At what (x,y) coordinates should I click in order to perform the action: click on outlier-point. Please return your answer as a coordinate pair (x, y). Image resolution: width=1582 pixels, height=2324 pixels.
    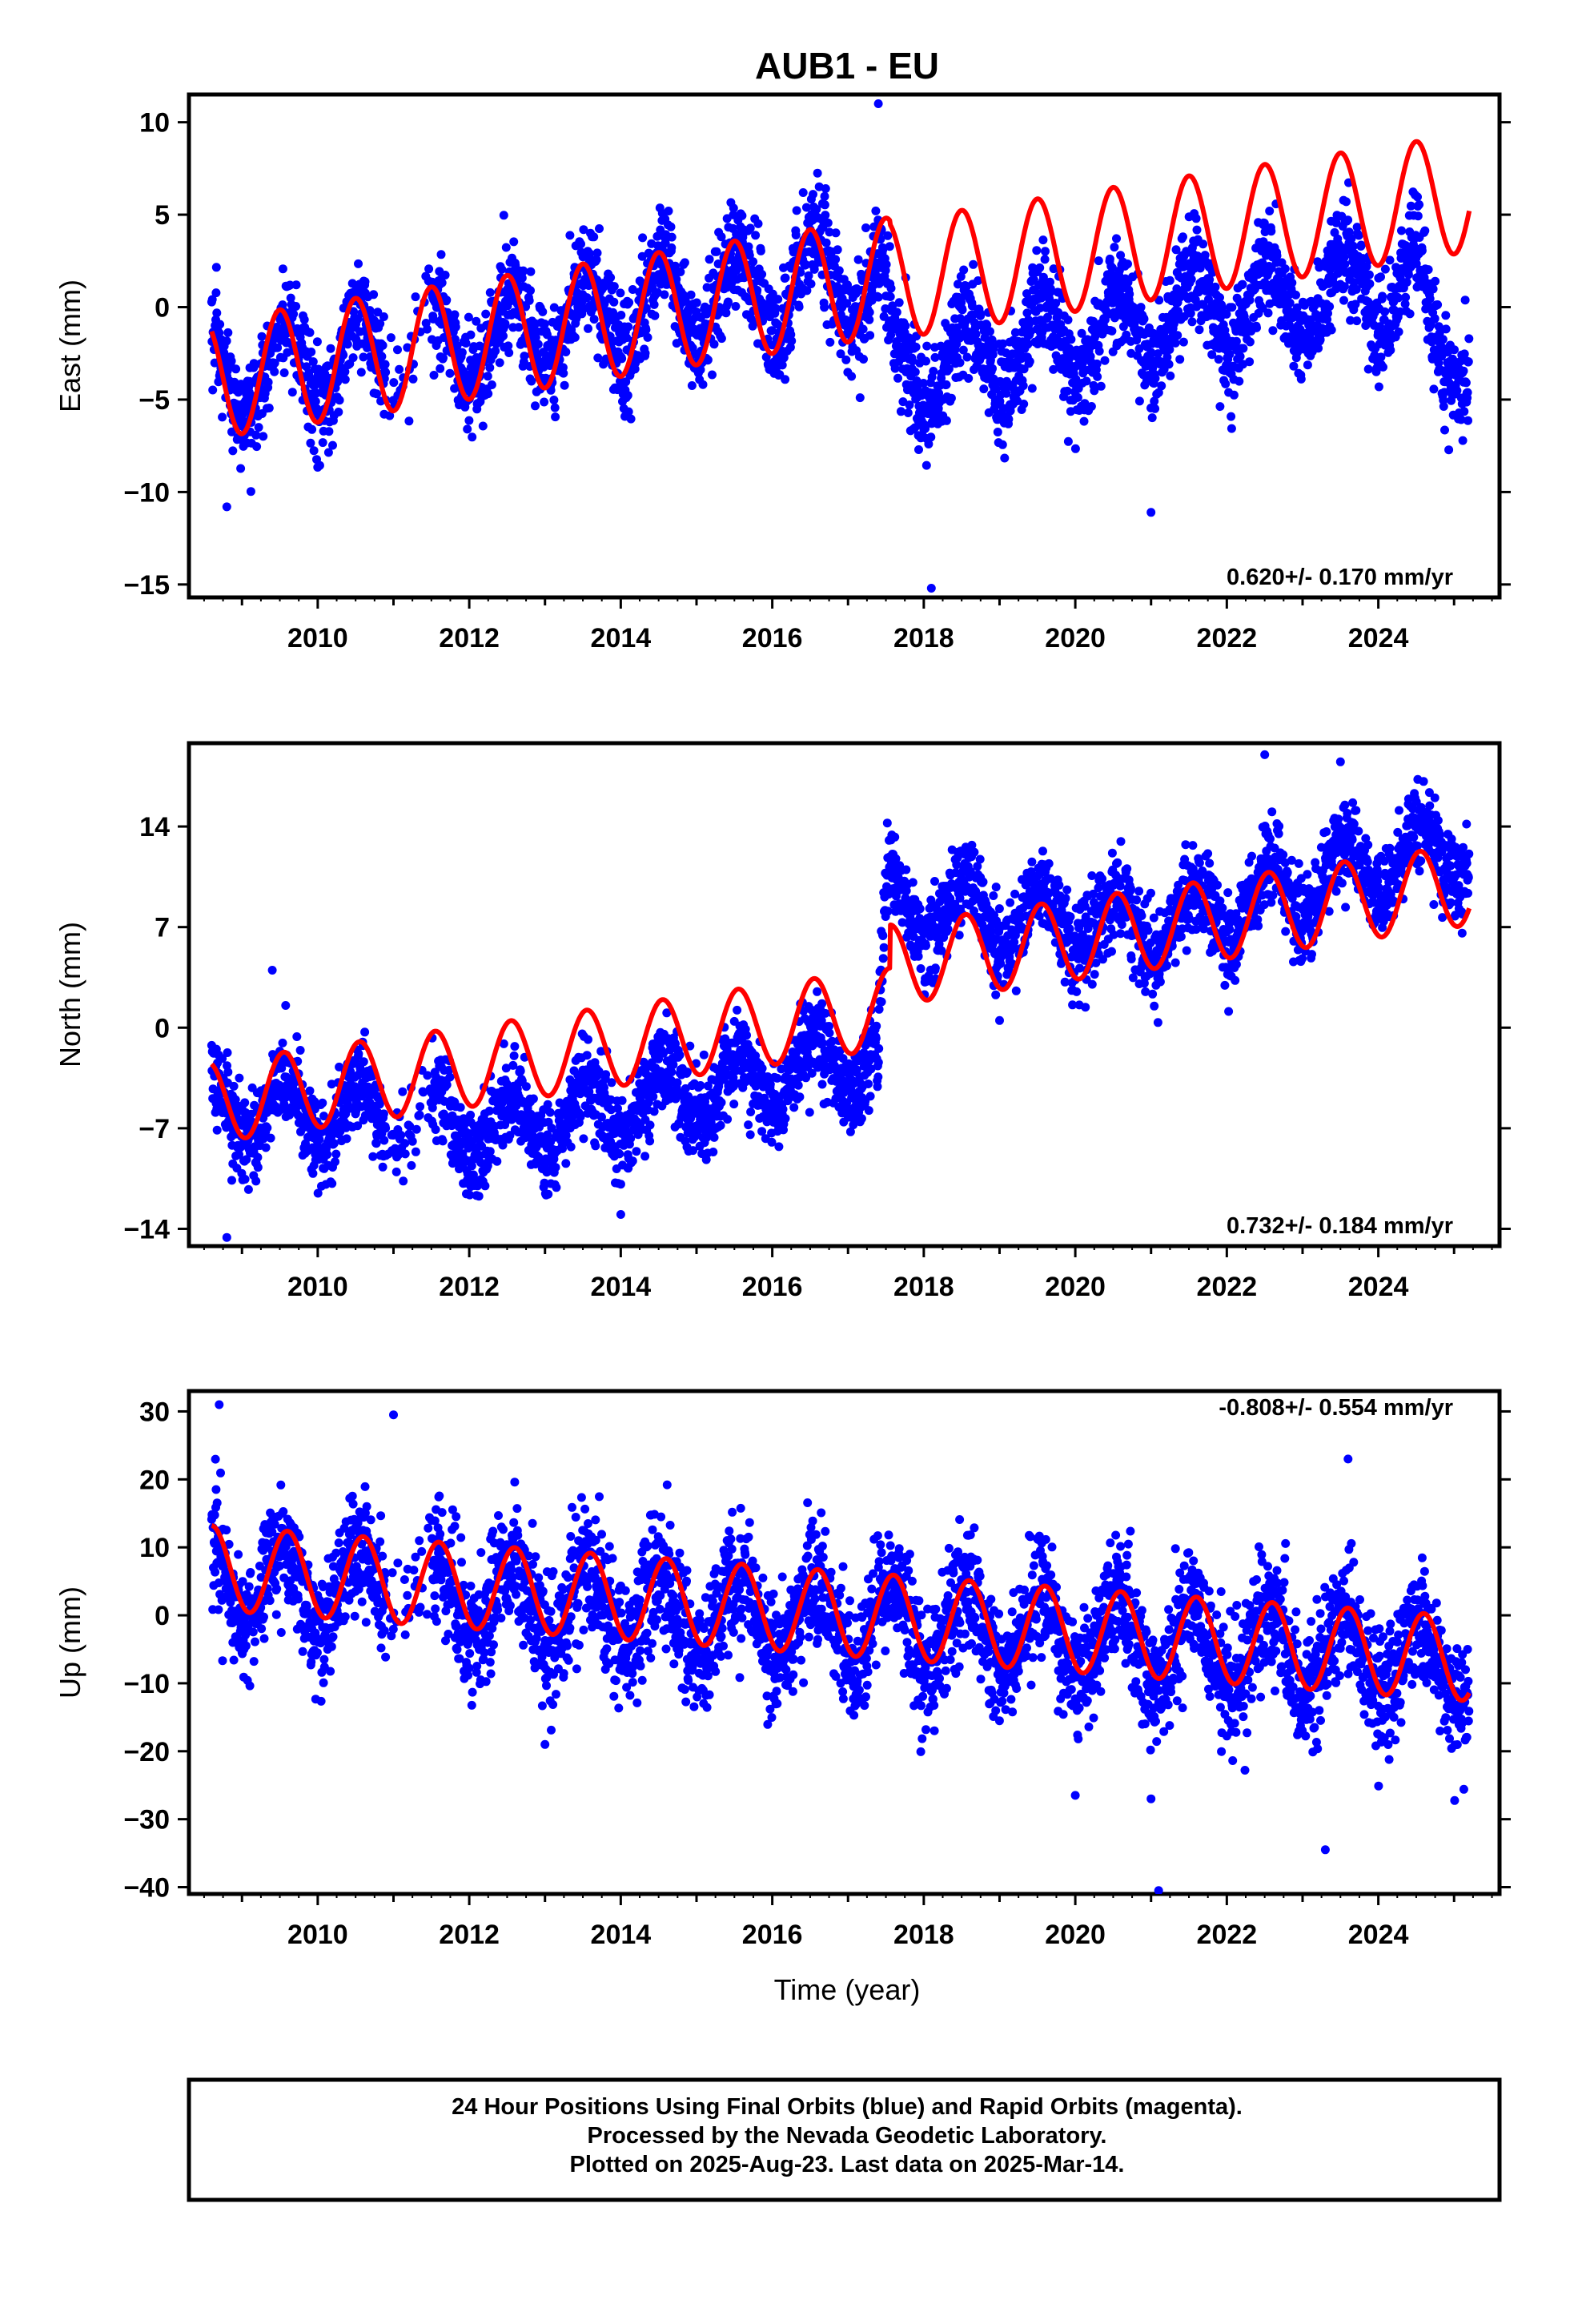
    Looking at the image, I should click on (1151, 512).